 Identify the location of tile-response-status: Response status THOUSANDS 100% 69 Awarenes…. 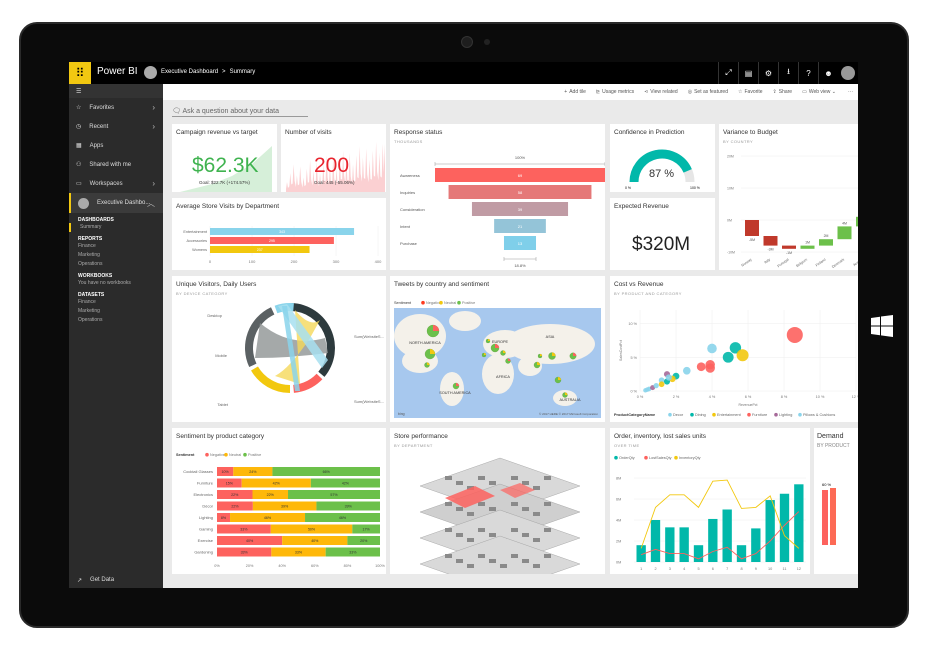
(497, 197).